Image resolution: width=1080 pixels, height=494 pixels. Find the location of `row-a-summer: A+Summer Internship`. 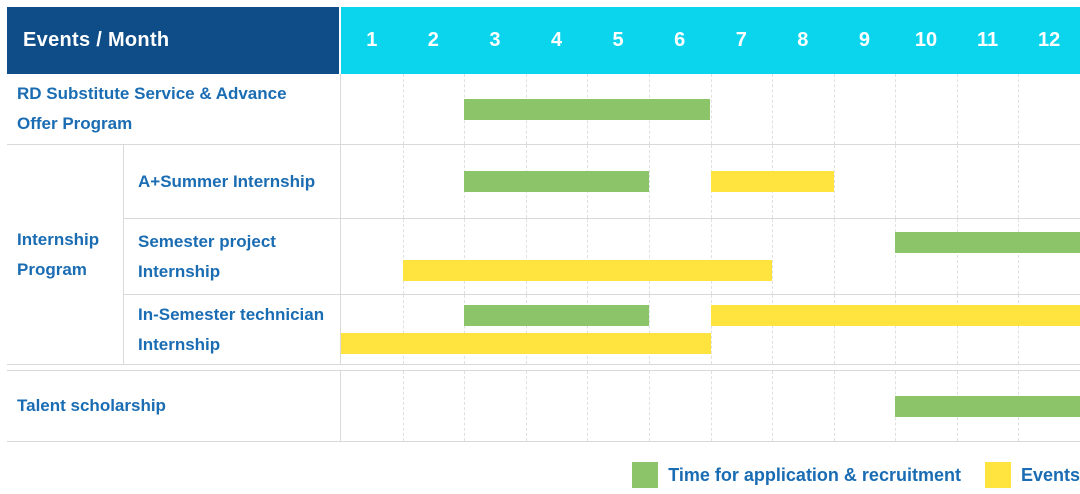

row-a-summer: A+Summer Internship is located at coordinates (602, 182).